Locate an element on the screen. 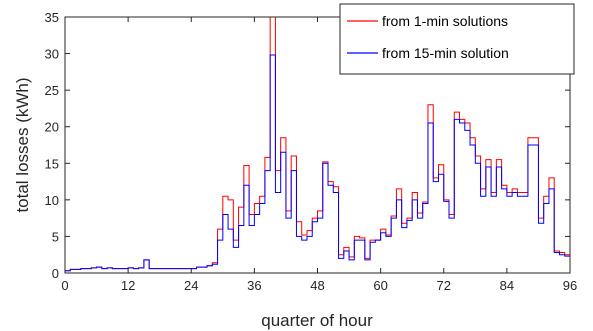 The image size is (593, 331). y-tick-label: 0 is located at coordinates (55, 273).